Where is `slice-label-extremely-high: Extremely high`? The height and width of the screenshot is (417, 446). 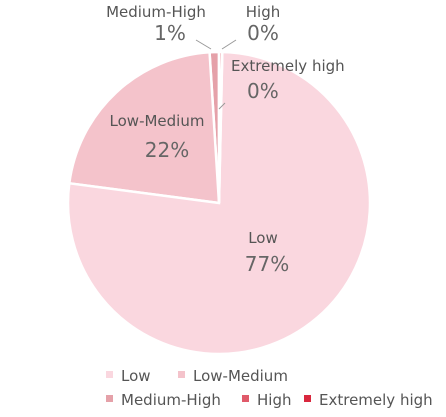 slice-label-extremely-high: Extremely high is located at coordinates (288, 66).